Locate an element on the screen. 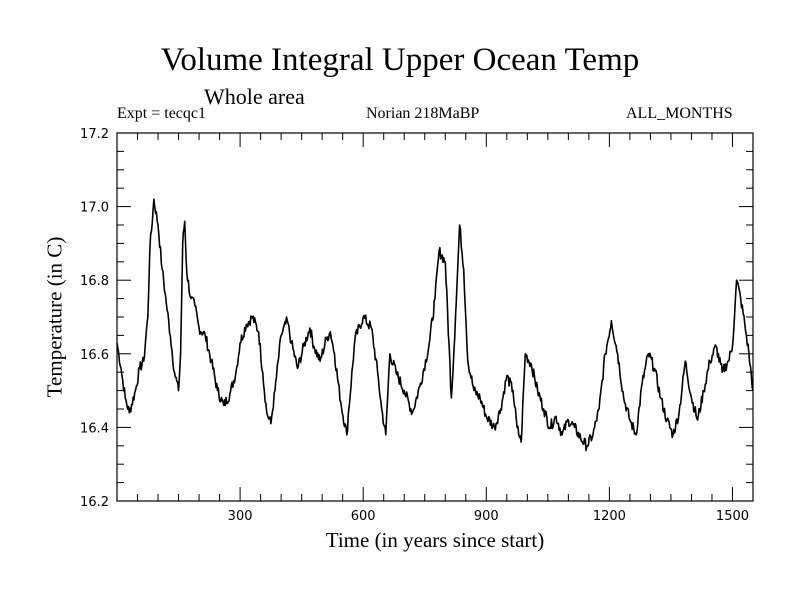 Image resolution: width=800 pixels, height=600 pixels. y-tick-label: 16.8 is located at coordinates (94, 281).